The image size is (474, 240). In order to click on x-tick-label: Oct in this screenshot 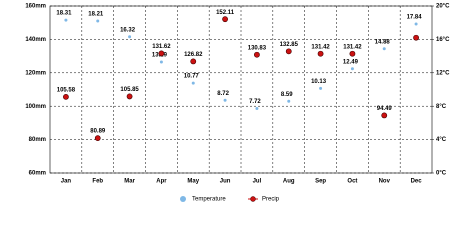, I will do `click(352, 182)`.